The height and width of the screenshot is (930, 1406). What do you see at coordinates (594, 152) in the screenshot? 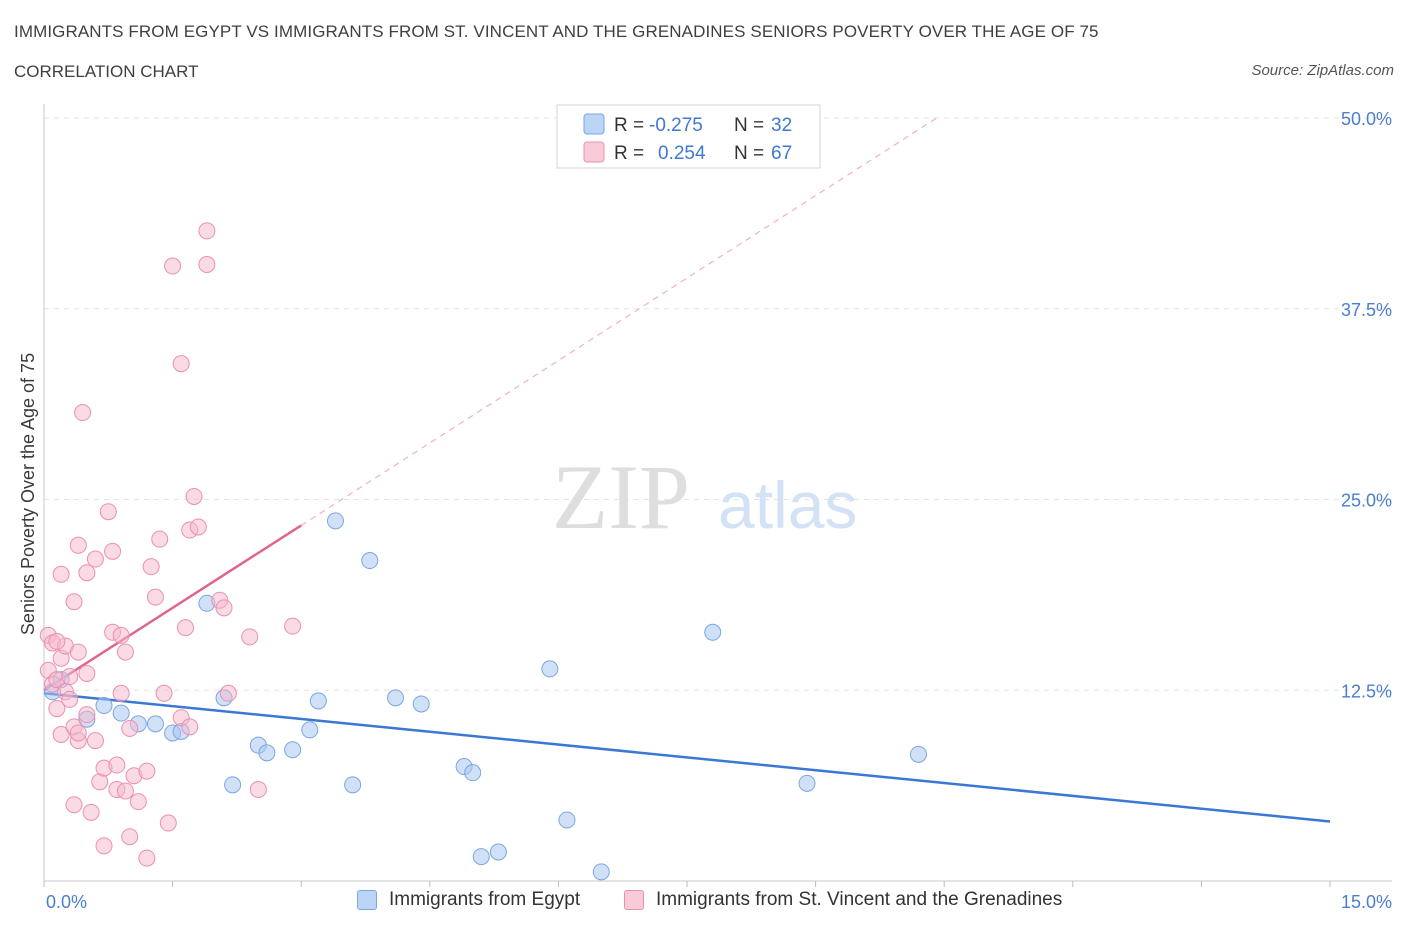
I see `legend-swatch-svg` at bounding box center [594, 152].